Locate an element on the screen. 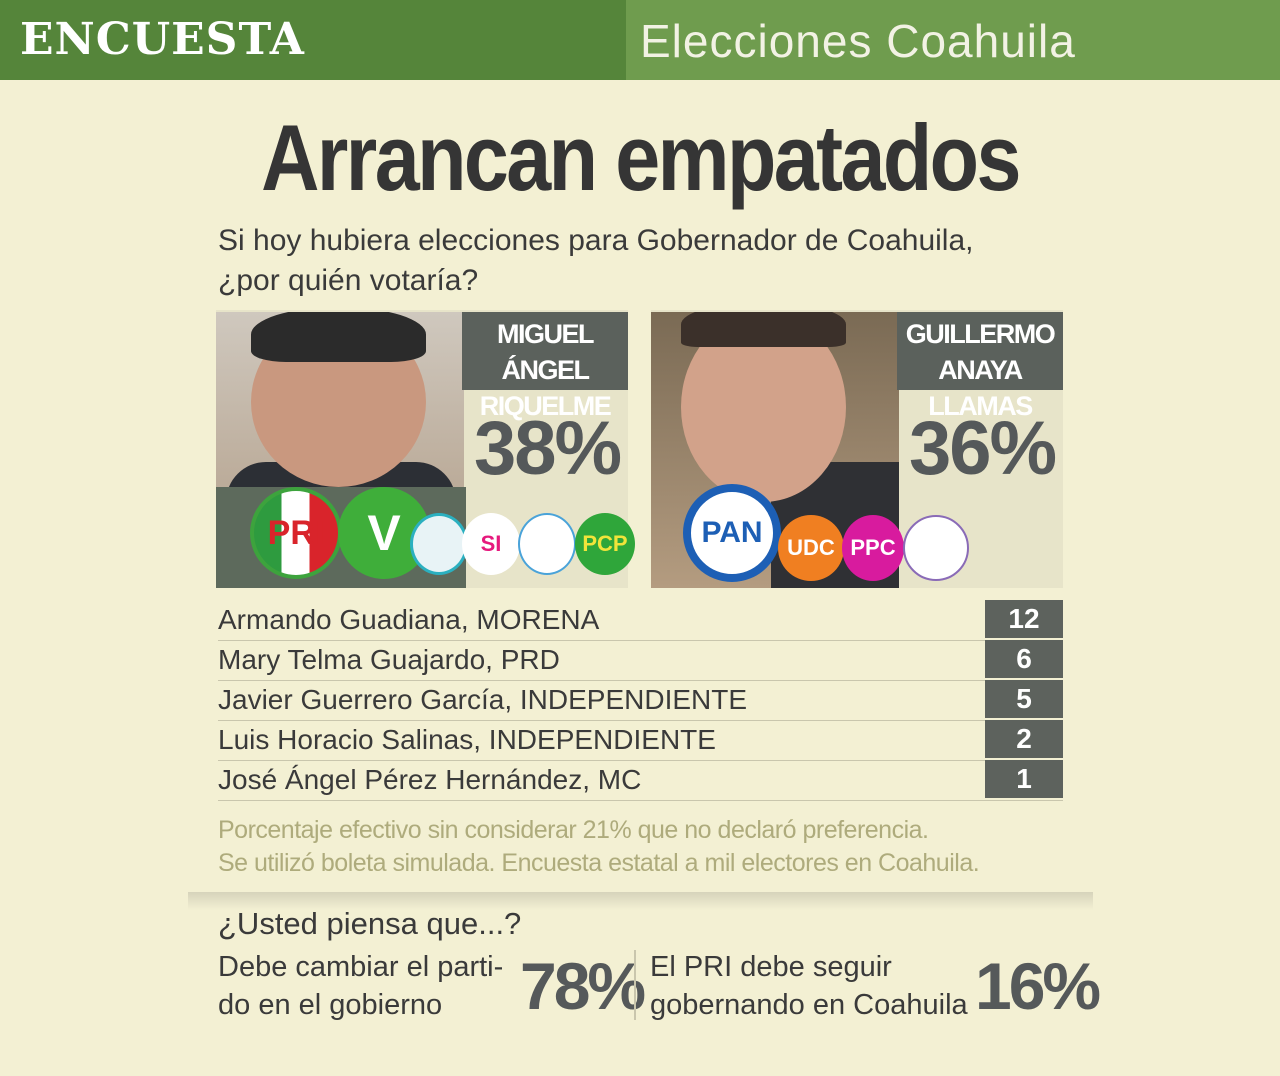  candidate-name: GUILLERMO ANAYA LLAMAS is located at coordinates (980, 366).